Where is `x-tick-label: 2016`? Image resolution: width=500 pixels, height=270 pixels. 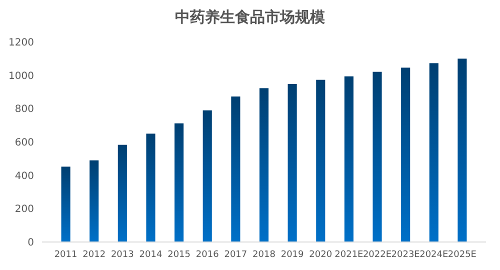
x-tick-label: 2016 is located at coordinates (208, 255).